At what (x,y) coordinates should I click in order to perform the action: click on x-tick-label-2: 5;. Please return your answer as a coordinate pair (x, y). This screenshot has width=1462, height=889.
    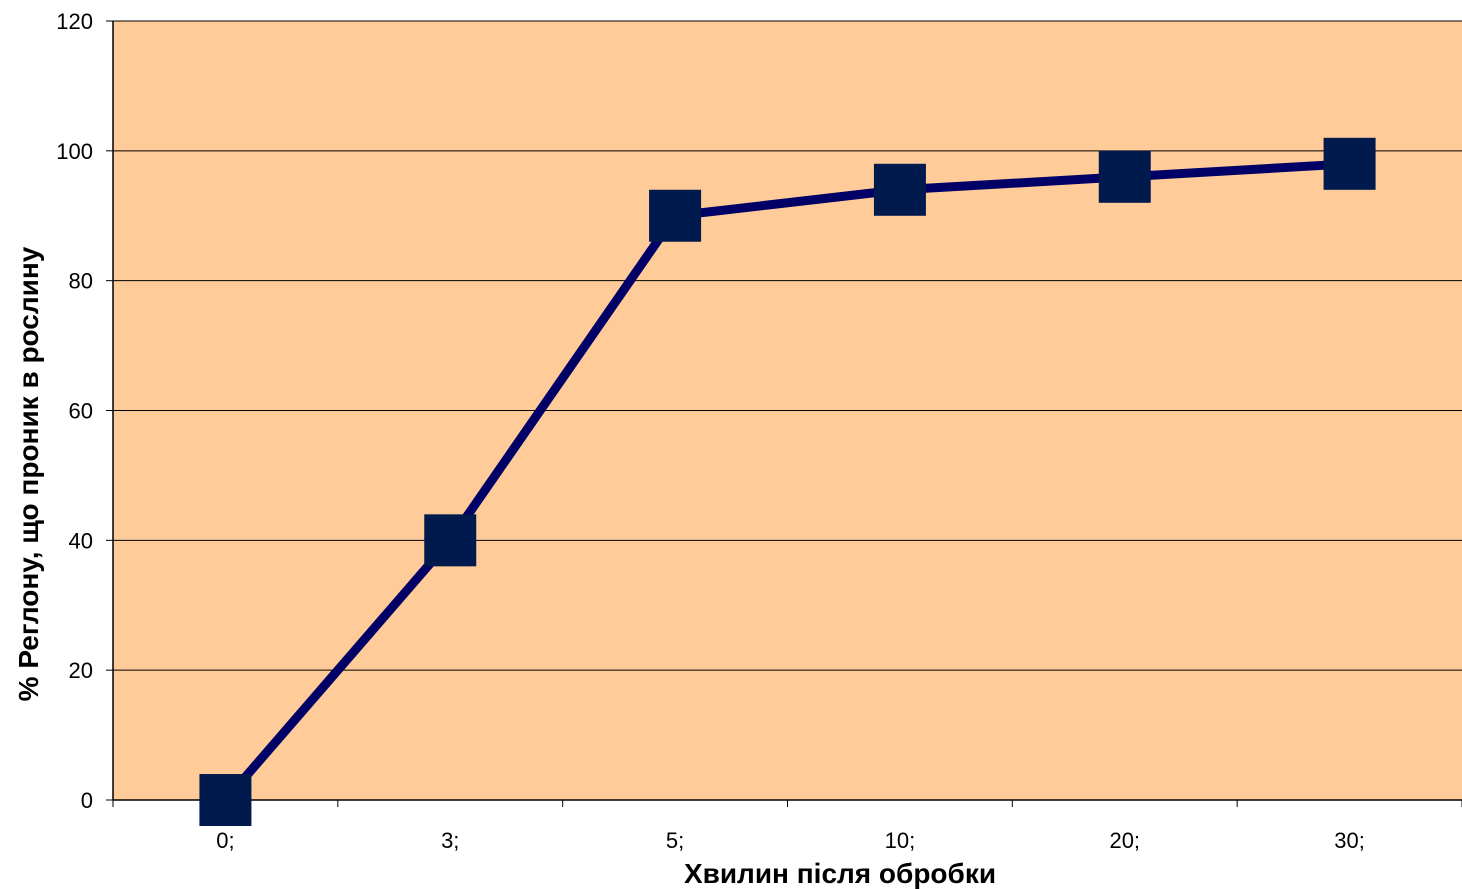
    Looking at the image, I should click on (675, 840).